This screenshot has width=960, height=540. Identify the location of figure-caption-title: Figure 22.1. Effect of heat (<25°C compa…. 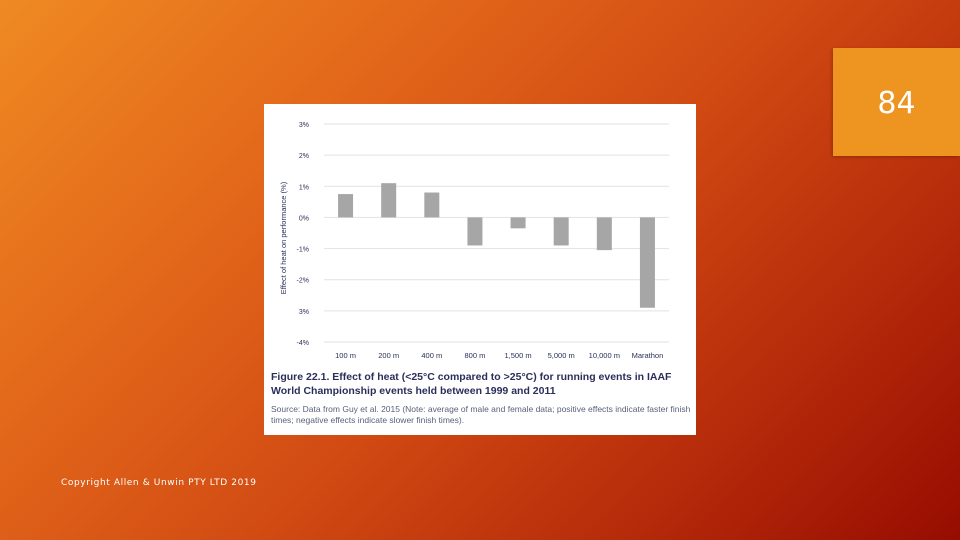
(471, 384).